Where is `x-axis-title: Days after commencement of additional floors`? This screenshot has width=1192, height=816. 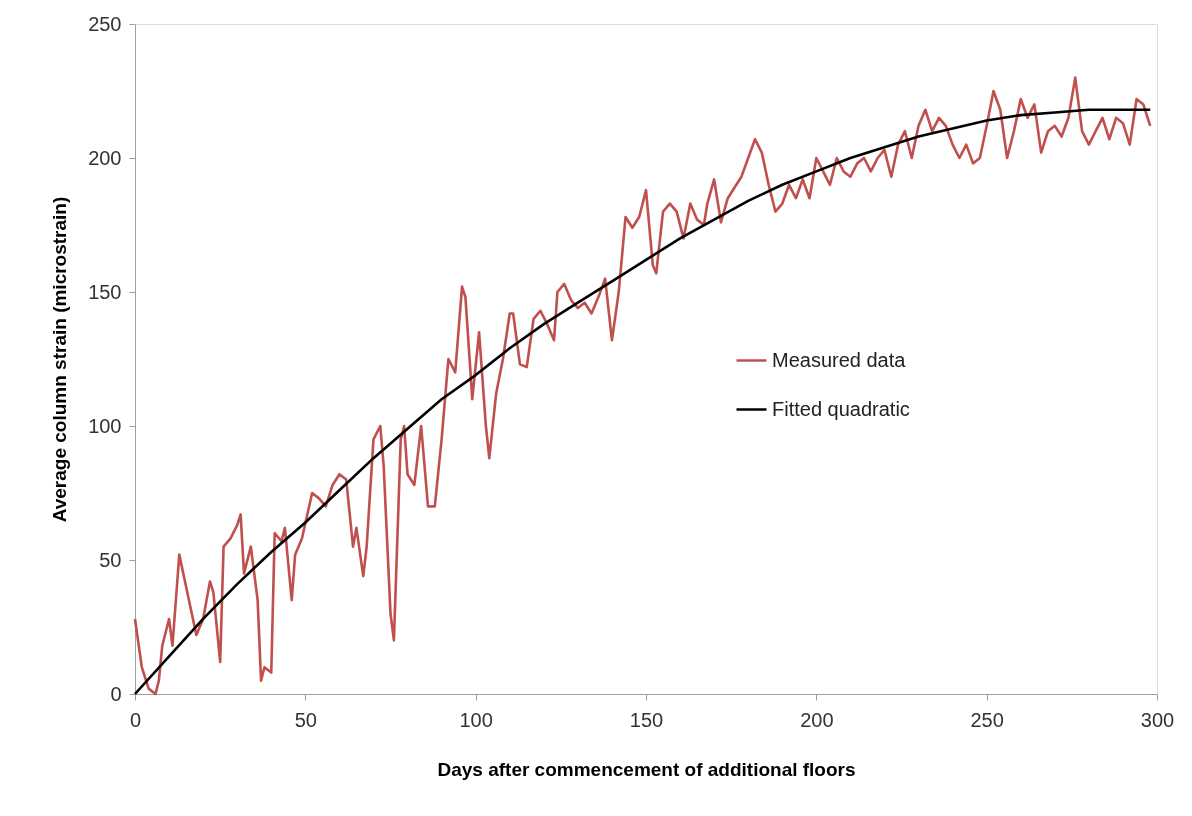
x-axis-title: Days after commencement of additional floors is located at coordinates (646, 769).